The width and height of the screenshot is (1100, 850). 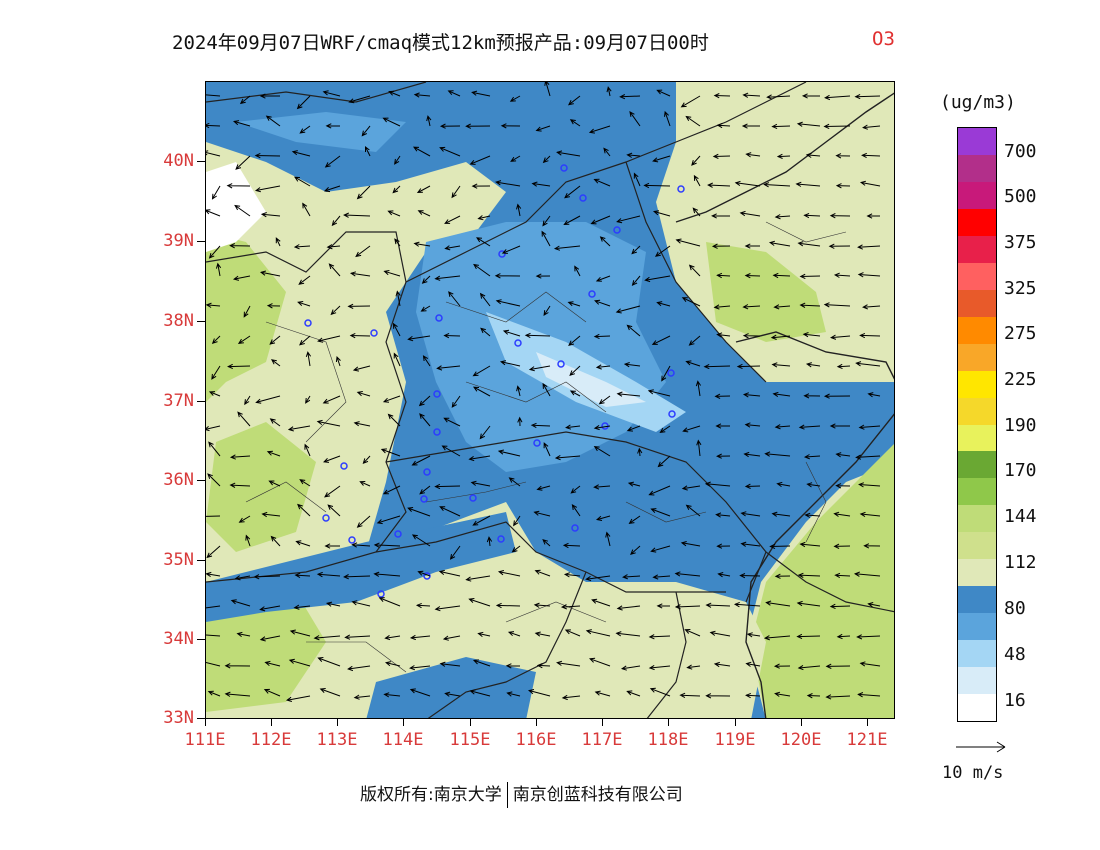 I want to click on lat-label-34n: 34N, so click(x=178, y=639).